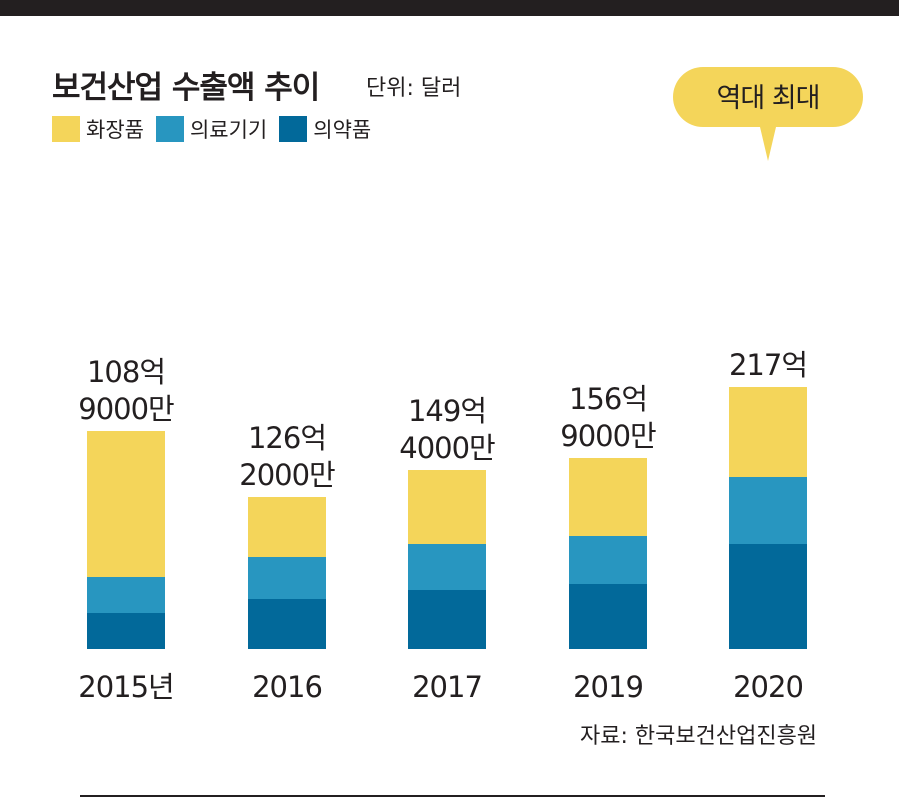 The width and height of the screenshot is (899, 797). Describe the element at coordinates (287, 687) in the screenshot. I see `x-tick-label-2016: 2016` at that location.